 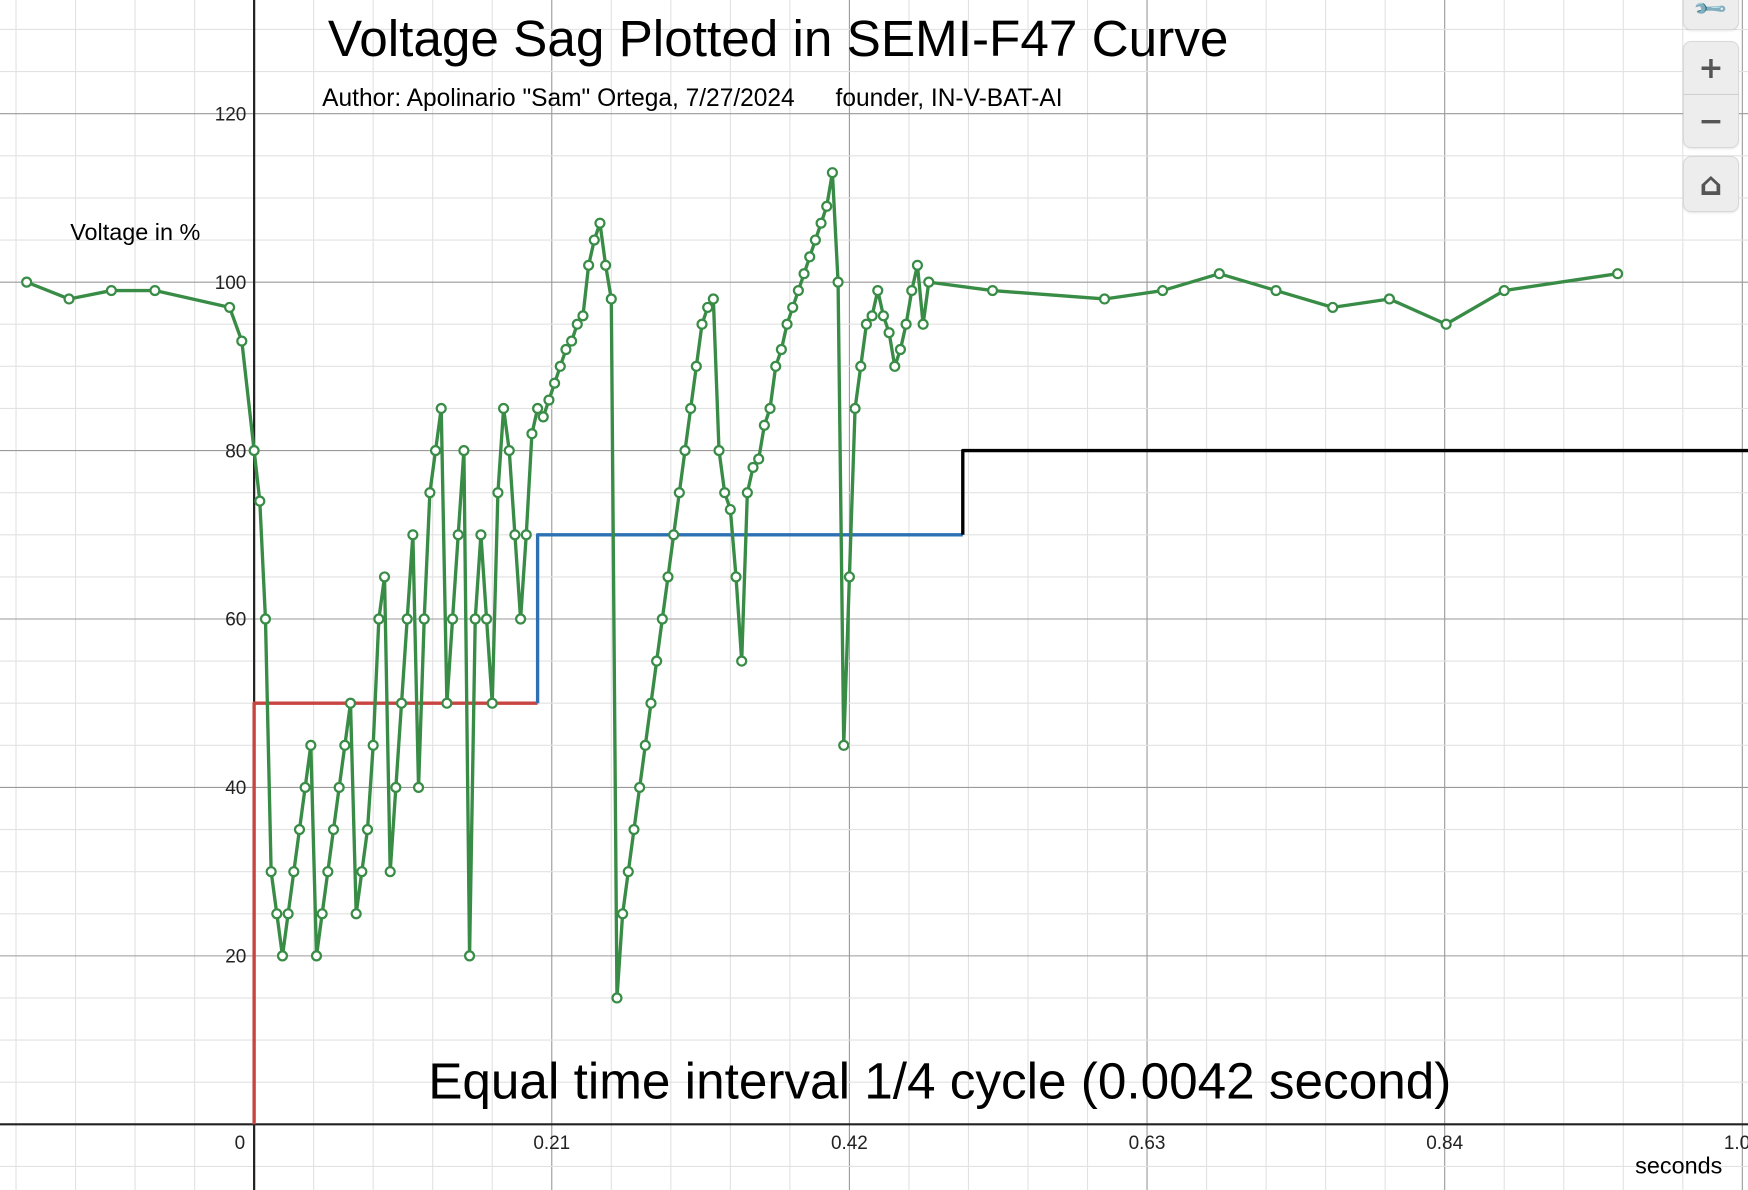 What do you see at coordinates (235, 620) in the screenshot?
I see `y-tick-label: 60` at bounding box center [235, 620].